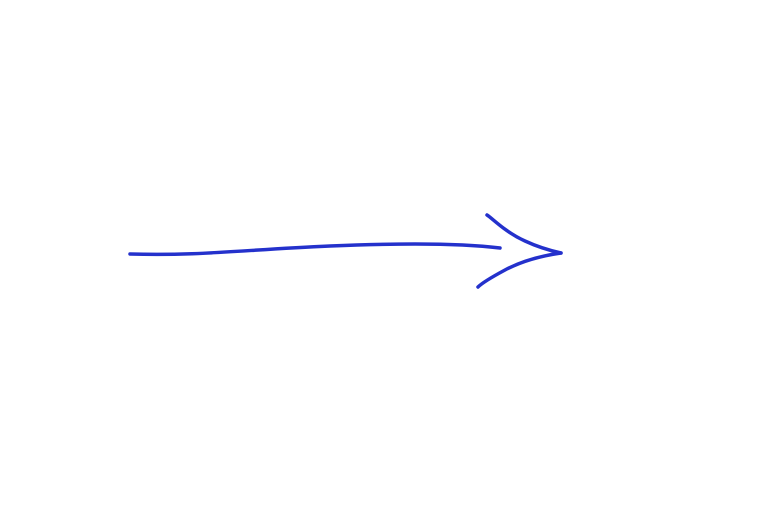  Describe the element at coordinates (519, 270) in the screenshot. I see `arrow-head-lower` at that location.